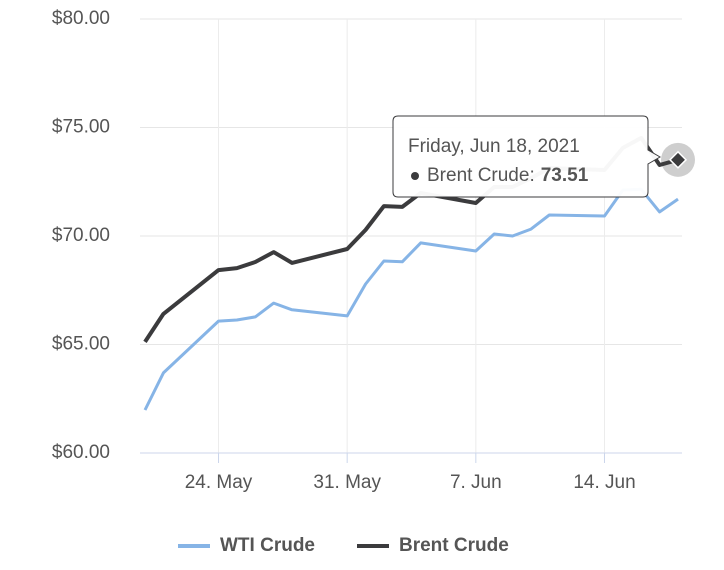  I want to click on tooltip-box, so click(526, 156).